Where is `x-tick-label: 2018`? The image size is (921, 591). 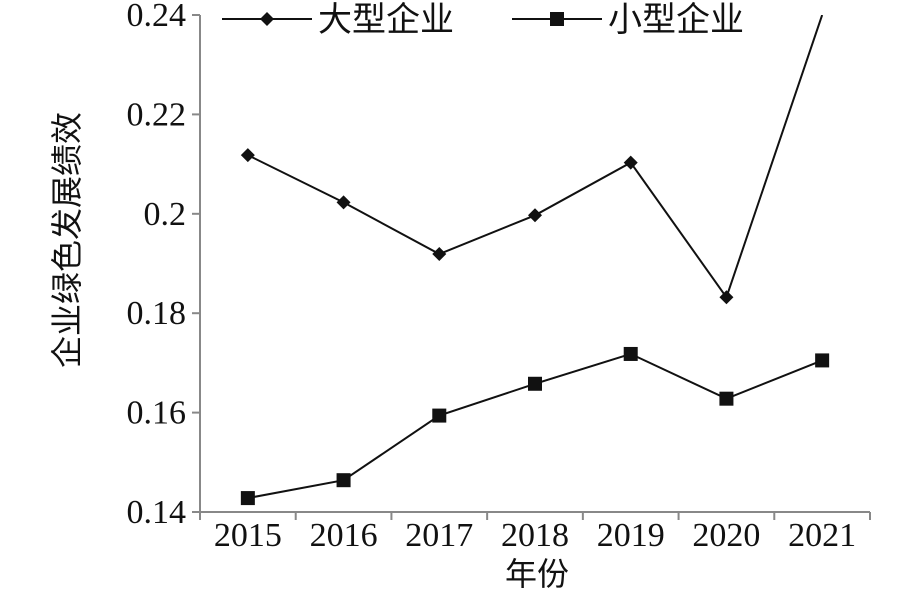 x-tick-label: 2018 is located at coordinates (535, 535).